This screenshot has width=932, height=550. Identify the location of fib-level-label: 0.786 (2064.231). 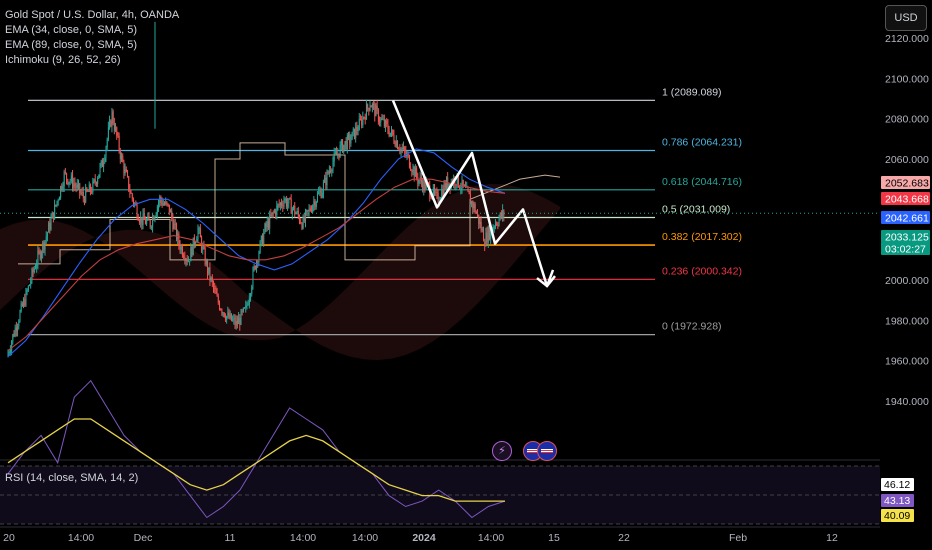
(702, 142).